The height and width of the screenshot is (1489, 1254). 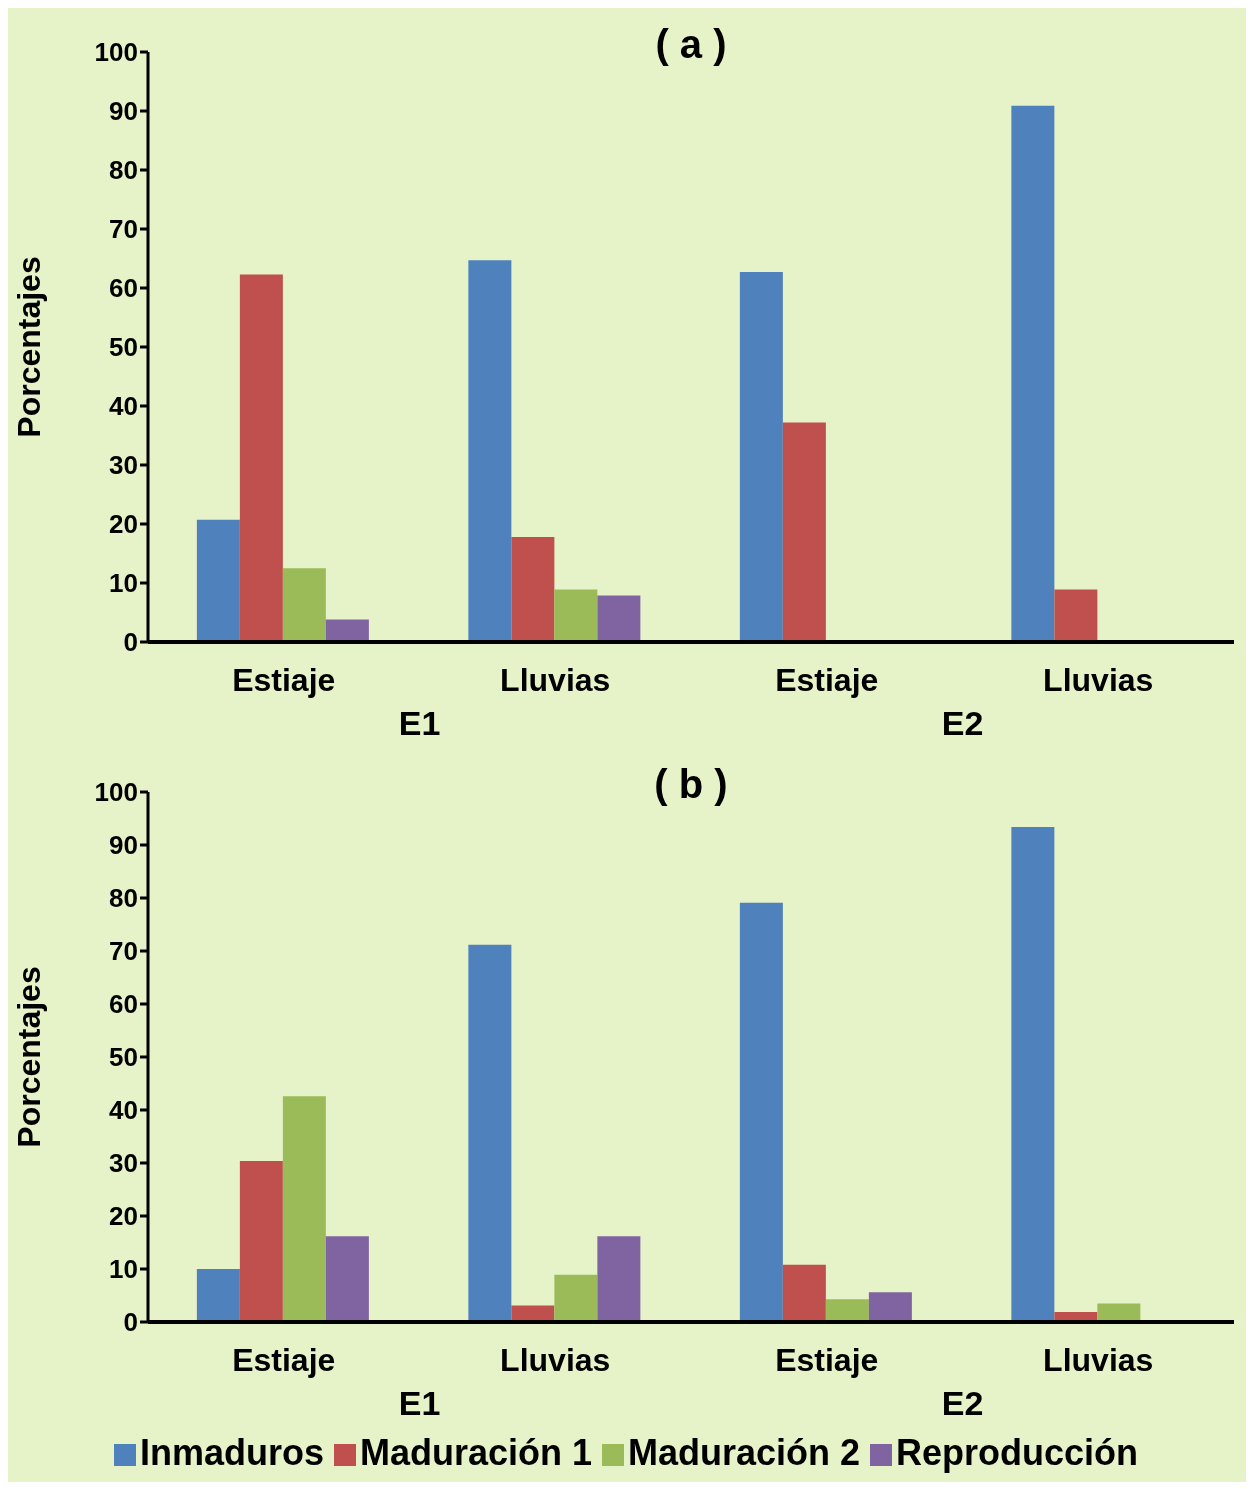 I want to click on chart-title: ( a ), so click(x=691, y=44).